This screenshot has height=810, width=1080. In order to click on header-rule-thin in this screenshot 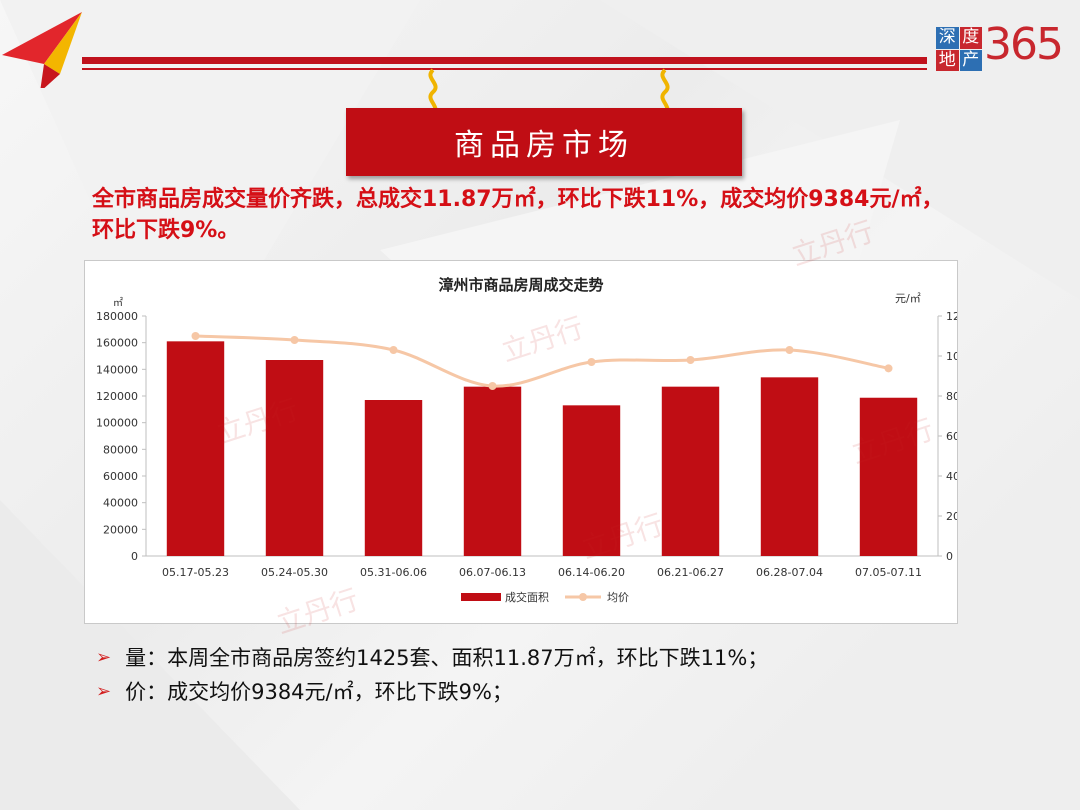, I will do `click(504, 69)`.